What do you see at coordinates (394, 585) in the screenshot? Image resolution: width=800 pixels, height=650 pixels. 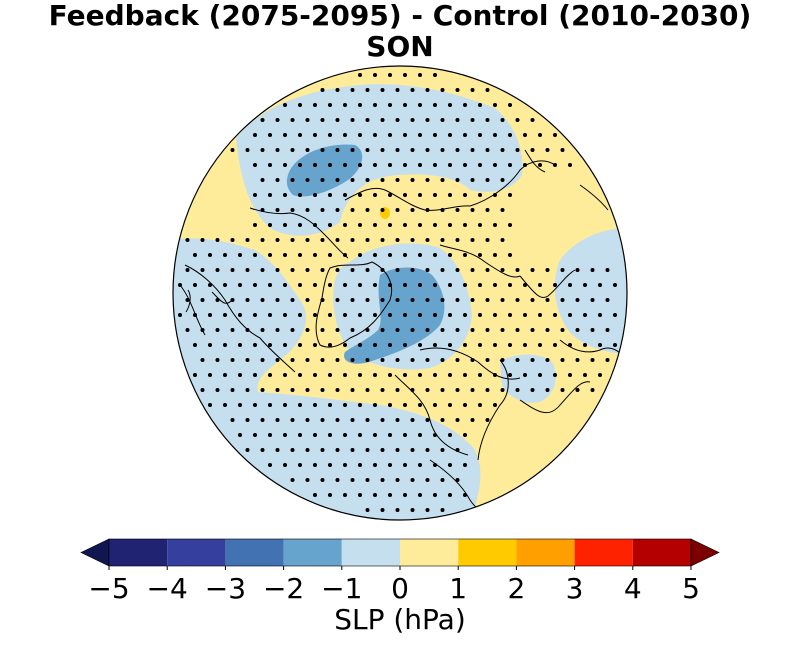 I see `colorbar-ticks: −5 −4 −3 −2 −1 0 1 2 3 4 5` at bounding box center [394, 585].